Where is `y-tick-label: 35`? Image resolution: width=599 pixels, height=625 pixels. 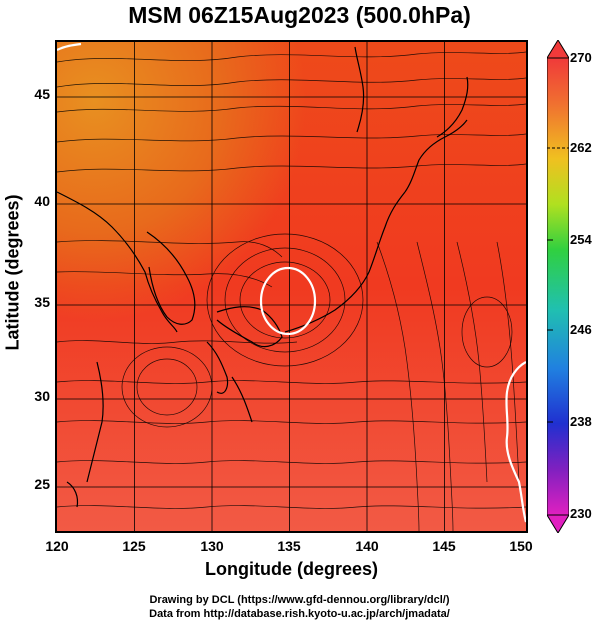
y-tick-label: 35 is located at coordinates (42, 302).